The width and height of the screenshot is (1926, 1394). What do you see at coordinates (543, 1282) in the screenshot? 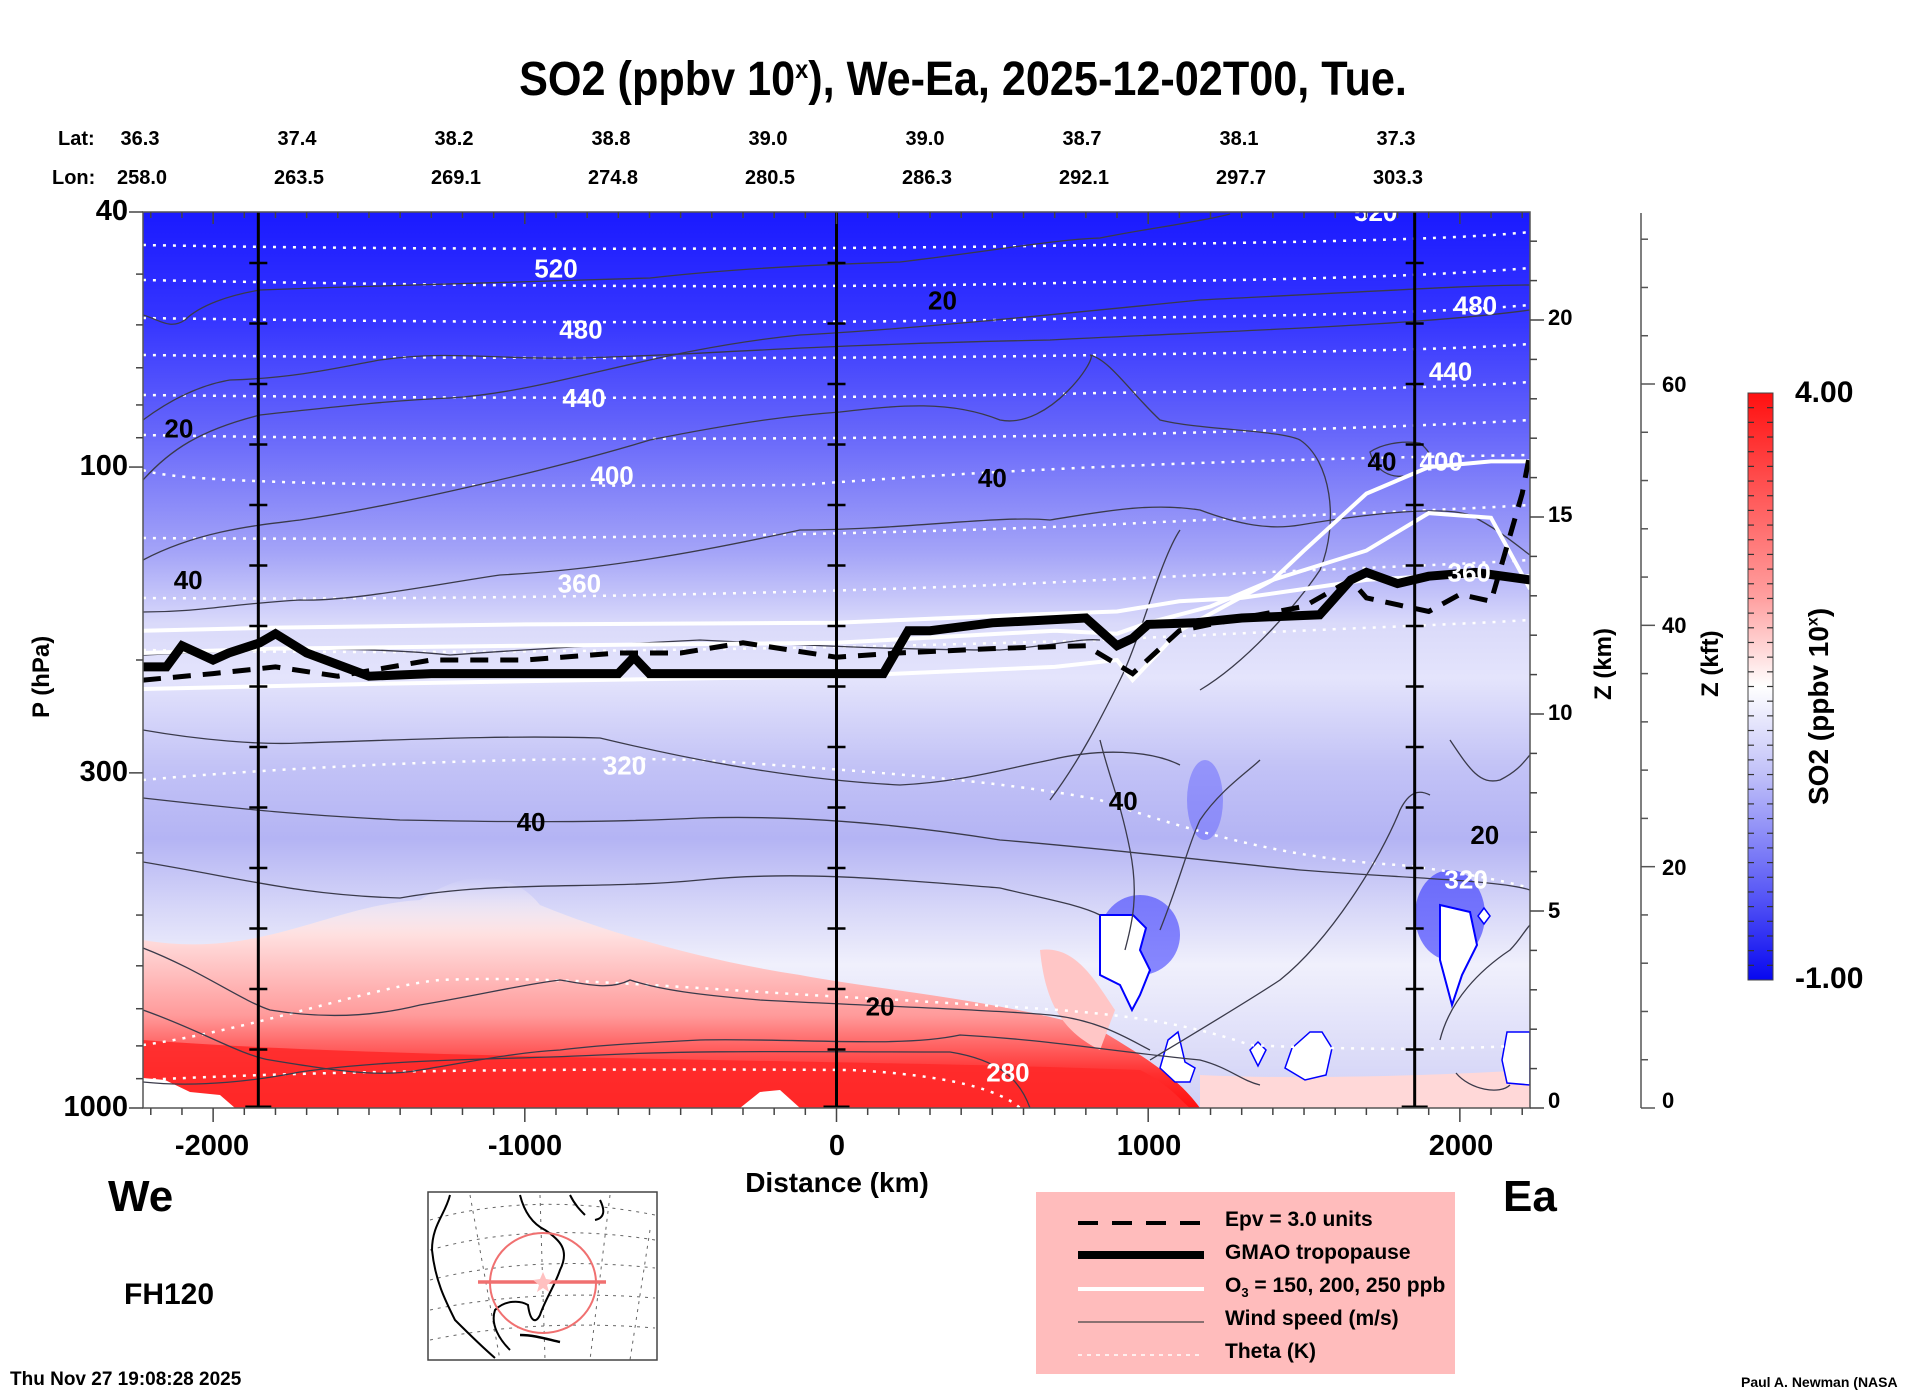
I see `map-center-star` at bounding box center [543, 1282].